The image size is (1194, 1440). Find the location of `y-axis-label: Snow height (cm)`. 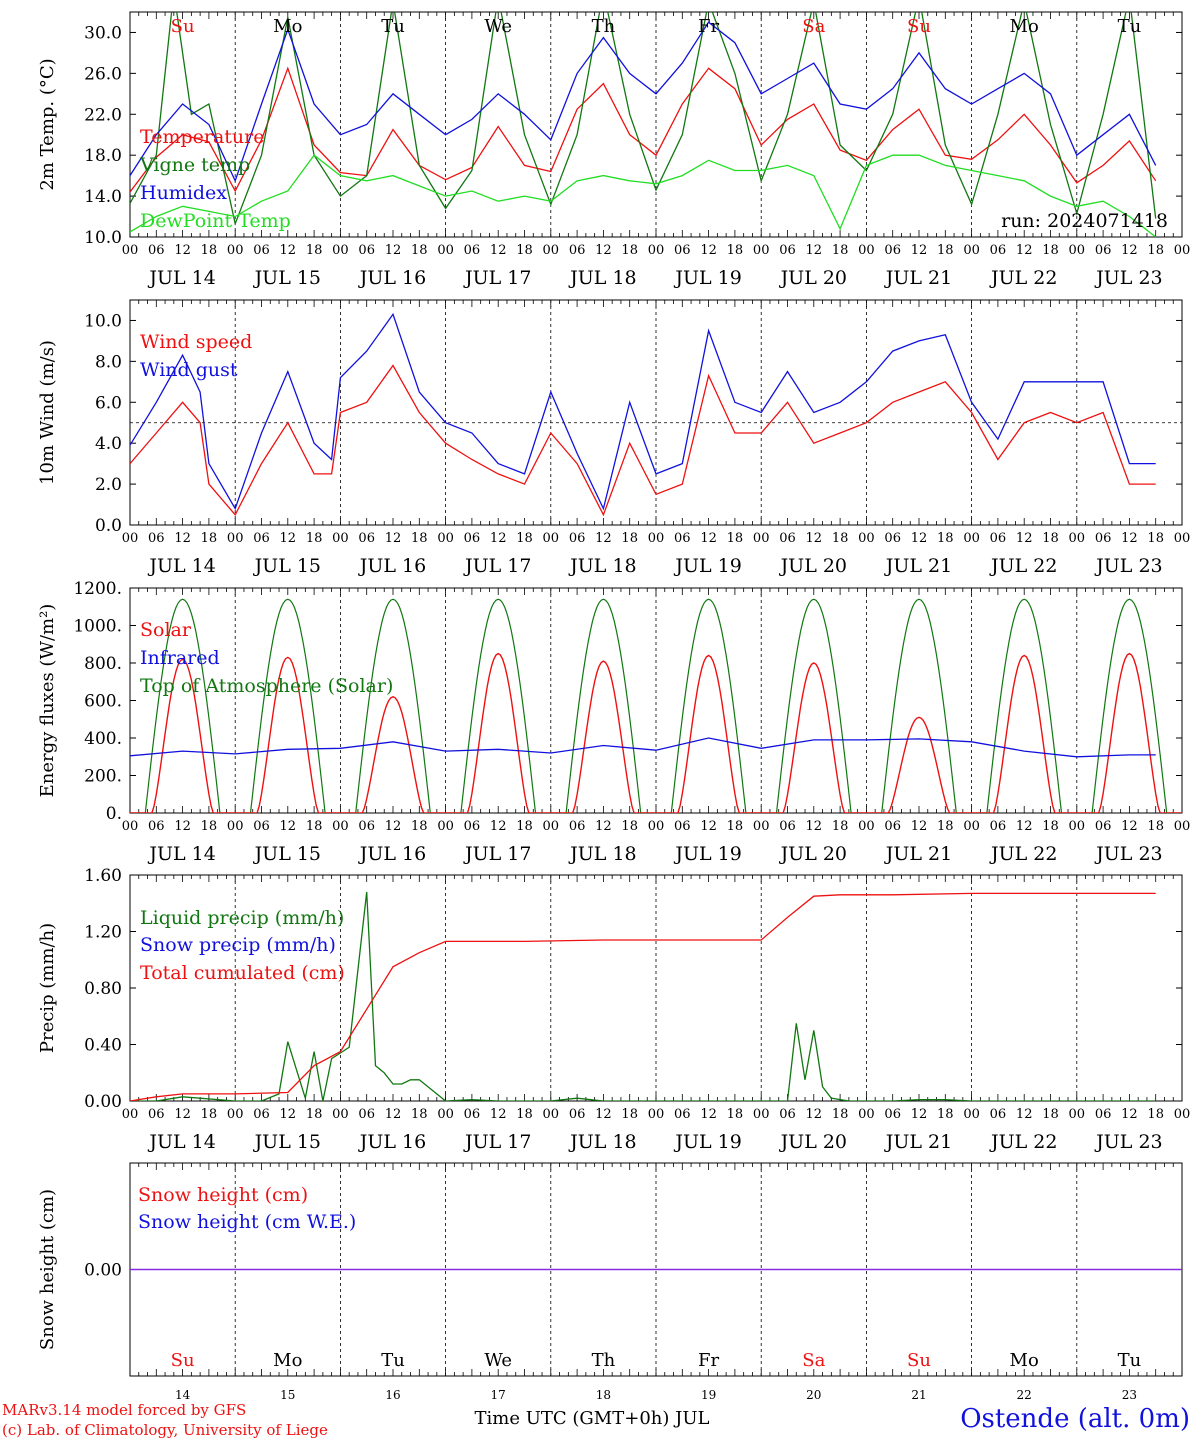

y-axis-label: Snow height (cm) is located at coordinates (47, 1269).